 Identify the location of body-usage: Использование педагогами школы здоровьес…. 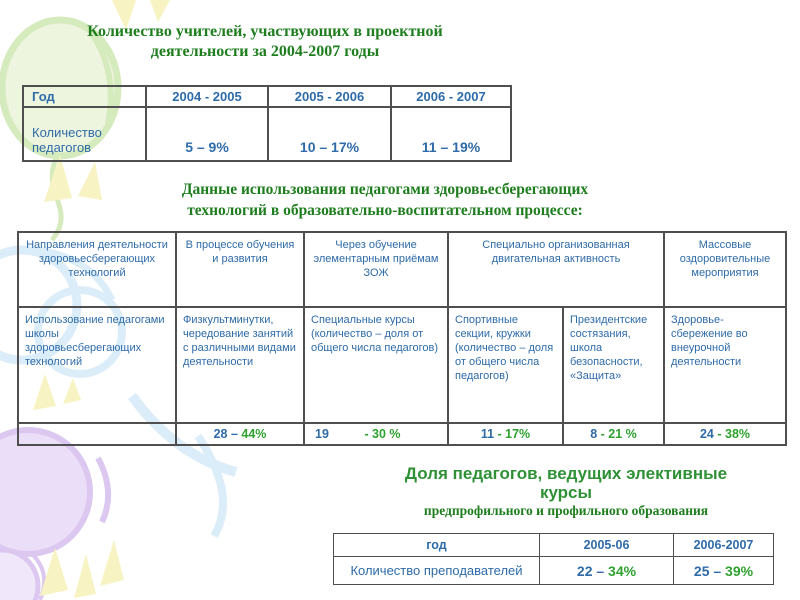
(97, 365).